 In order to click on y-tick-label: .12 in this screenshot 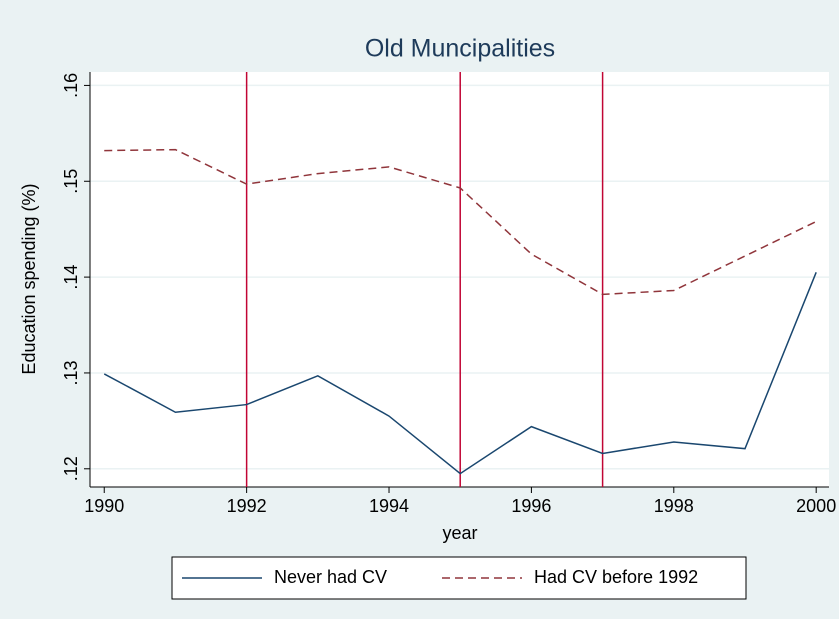, I will do `click(71, 468)`.